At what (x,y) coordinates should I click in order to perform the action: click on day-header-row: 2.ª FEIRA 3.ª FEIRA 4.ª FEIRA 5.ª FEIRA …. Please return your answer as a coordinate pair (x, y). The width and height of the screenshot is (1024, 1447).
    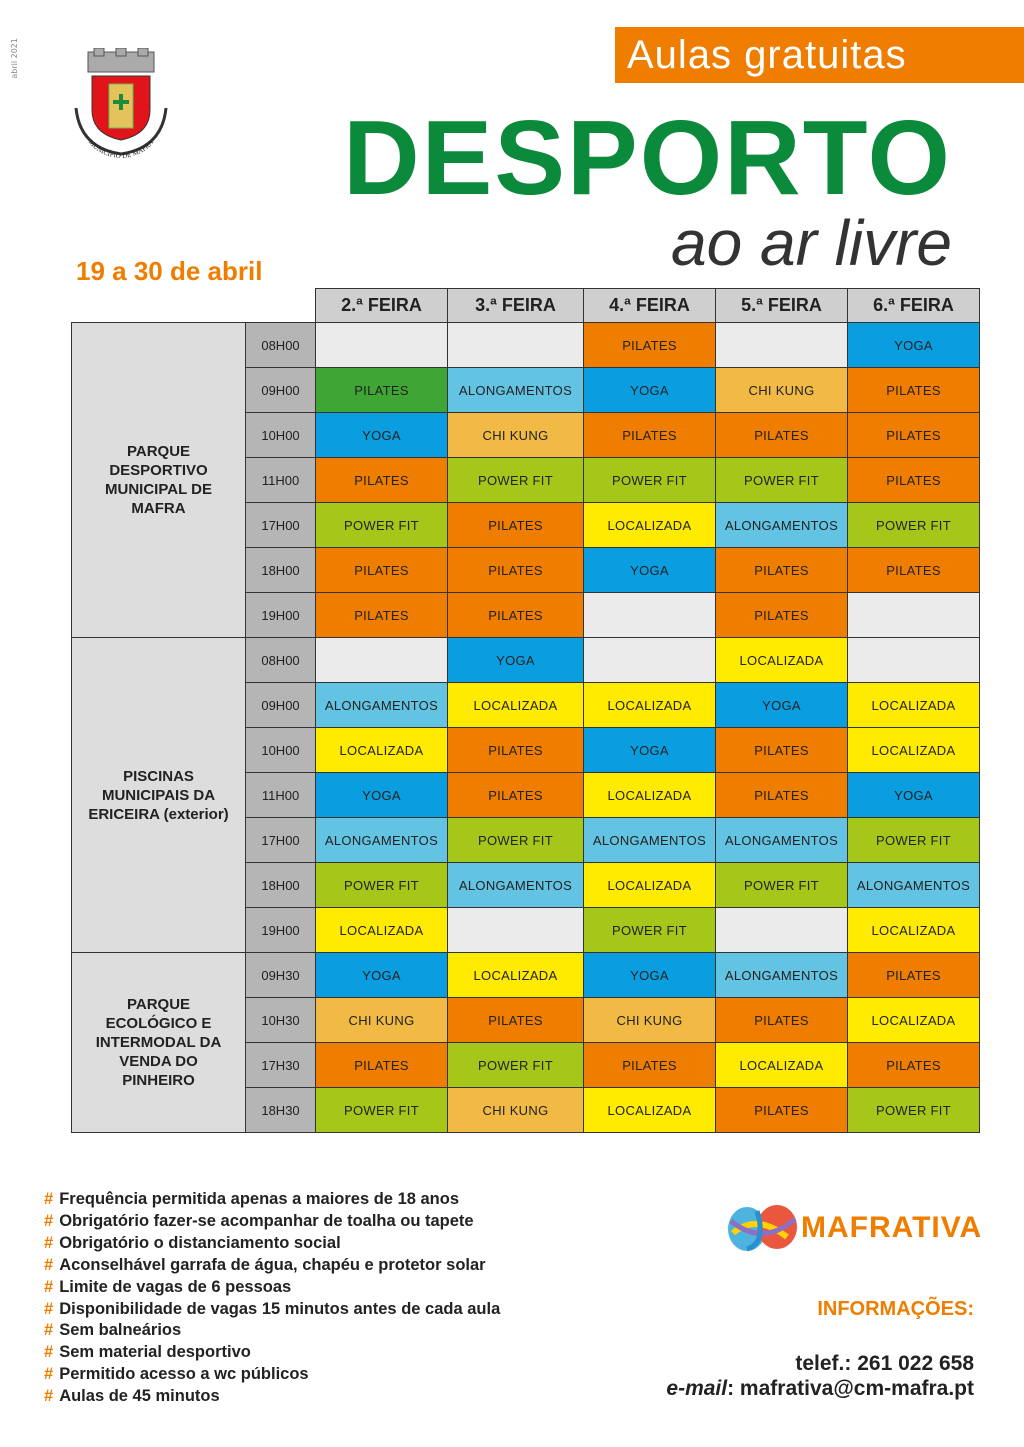
    Looking at the image, I should click on (526, 305).